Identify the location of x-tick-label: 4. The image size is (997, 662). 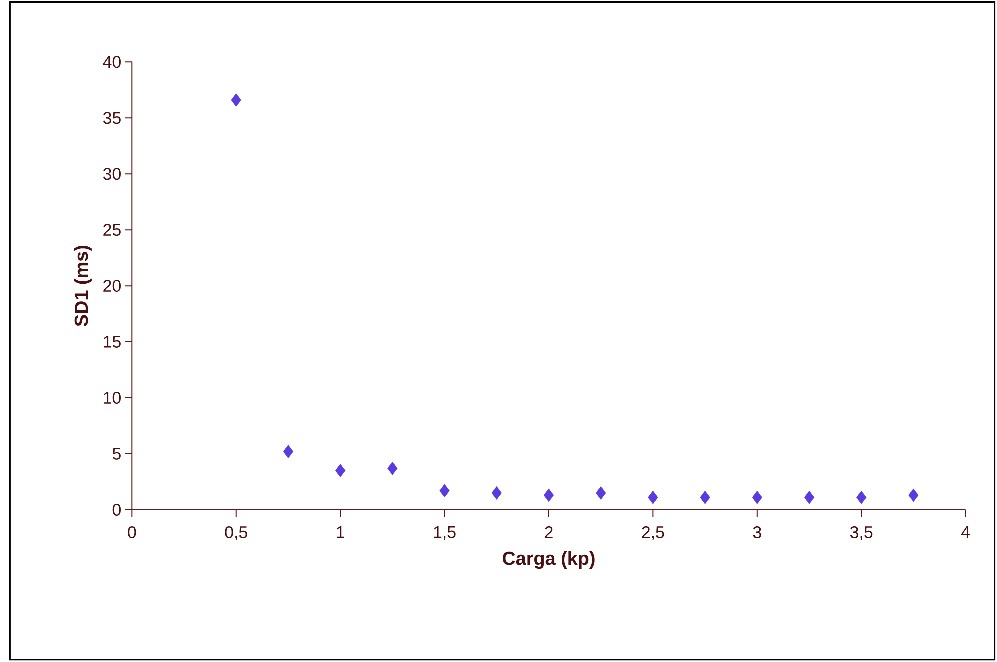
(965, 532).